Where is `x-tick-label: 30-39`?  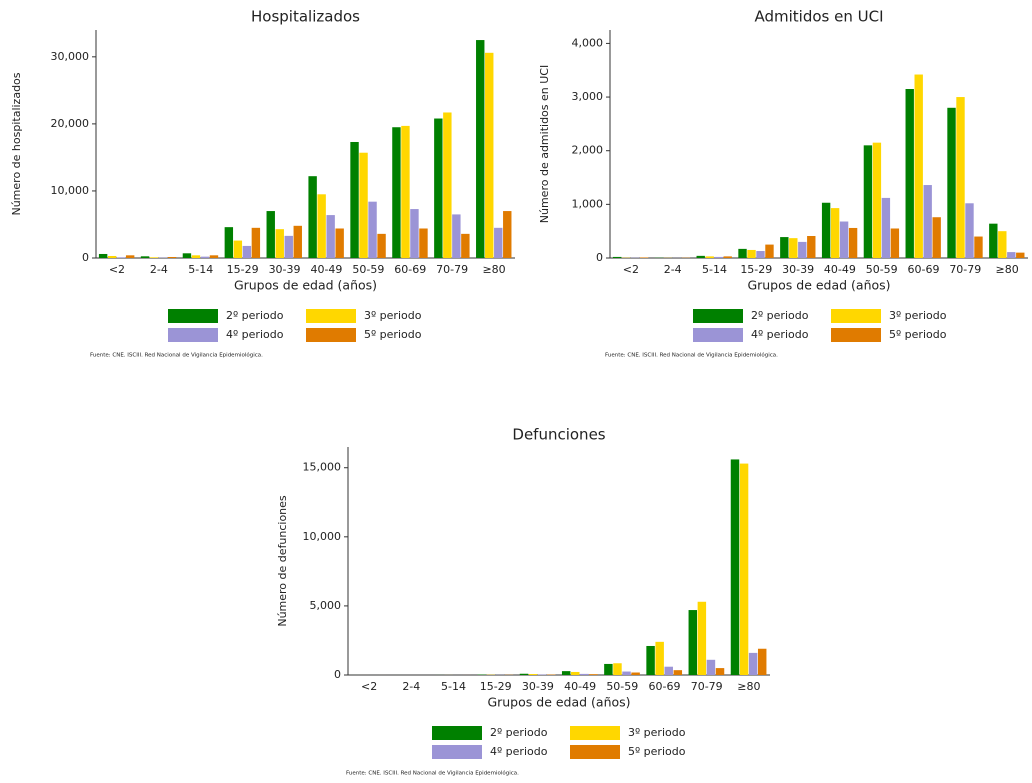 x-tick-label: 30-39 is located at coordinates (798, 269).